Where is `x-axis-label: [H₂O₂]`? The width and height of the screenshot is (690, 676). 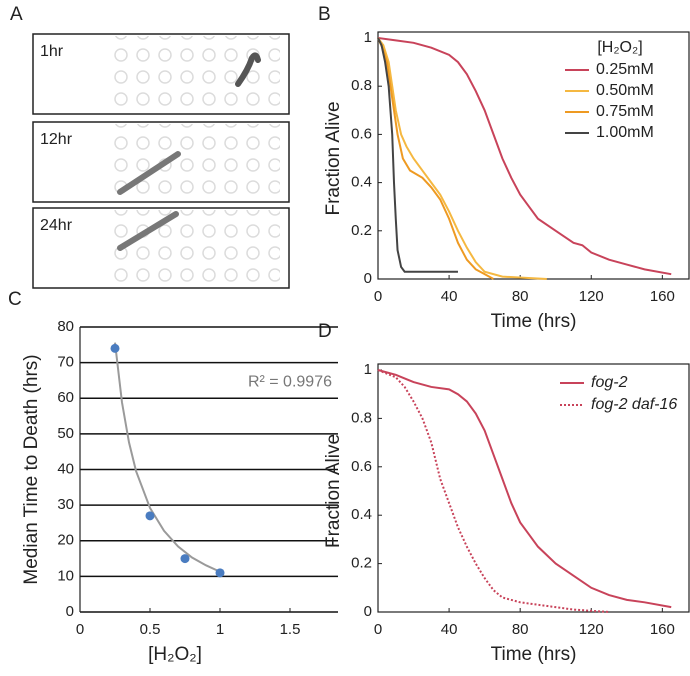
x-axis-label: [H₂O₂] is located at coordinates (175, 654).